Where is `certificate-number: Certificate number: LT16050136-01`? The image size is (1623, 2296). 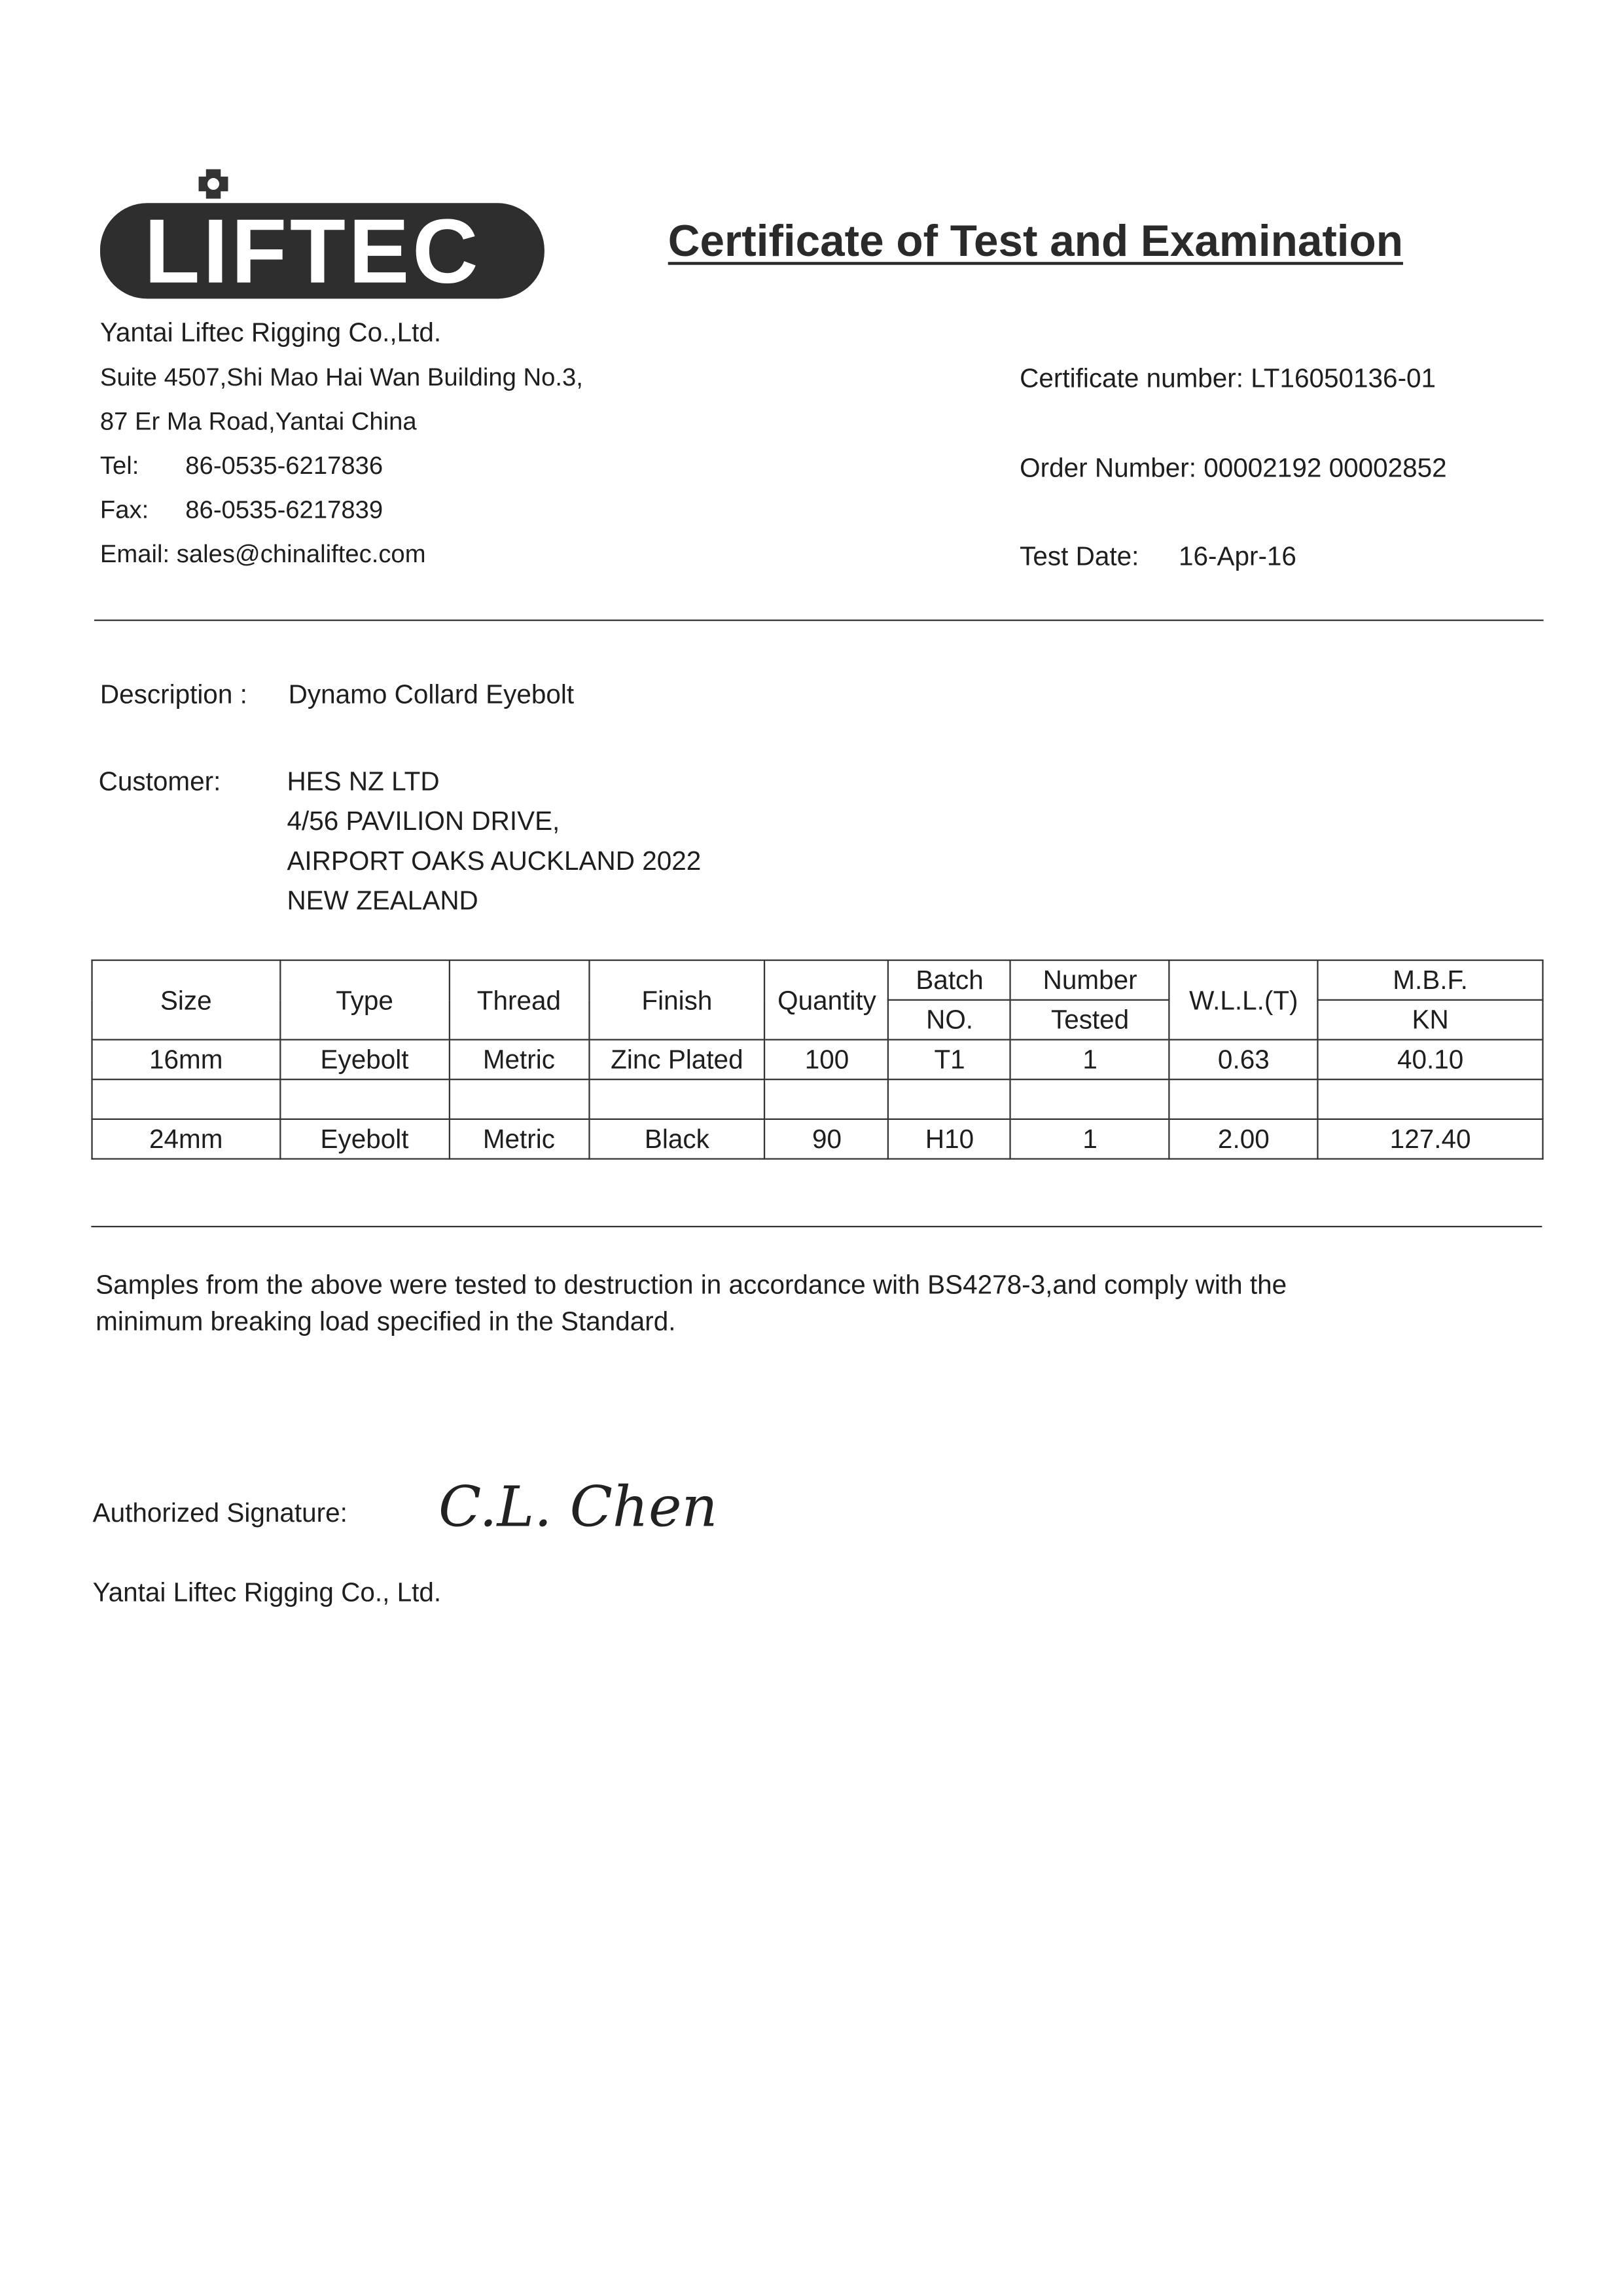 certificate-number: Certificate number: LT16050136-01 is located at coordinates (1228, 378).